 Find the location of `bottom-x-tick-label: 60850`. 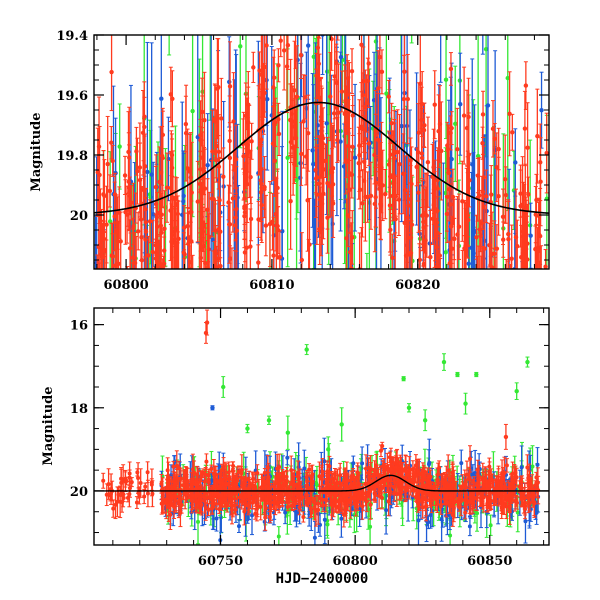

bottom-x-tick-label: 60850 is located at coordinates (489, 561).